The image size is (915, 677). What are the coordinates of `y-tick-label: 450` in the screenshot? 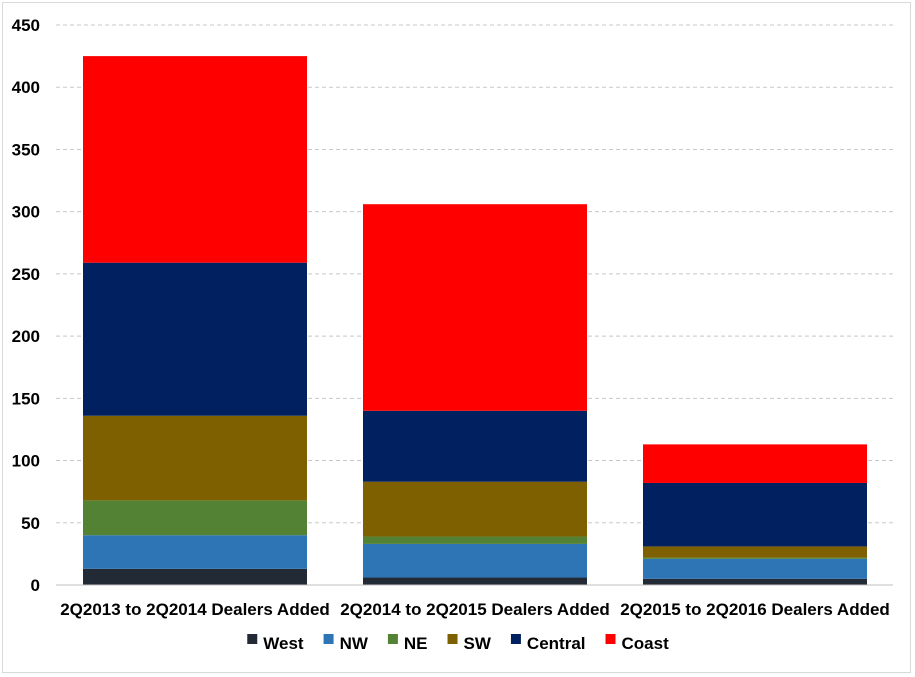 It's located at (26, 25).